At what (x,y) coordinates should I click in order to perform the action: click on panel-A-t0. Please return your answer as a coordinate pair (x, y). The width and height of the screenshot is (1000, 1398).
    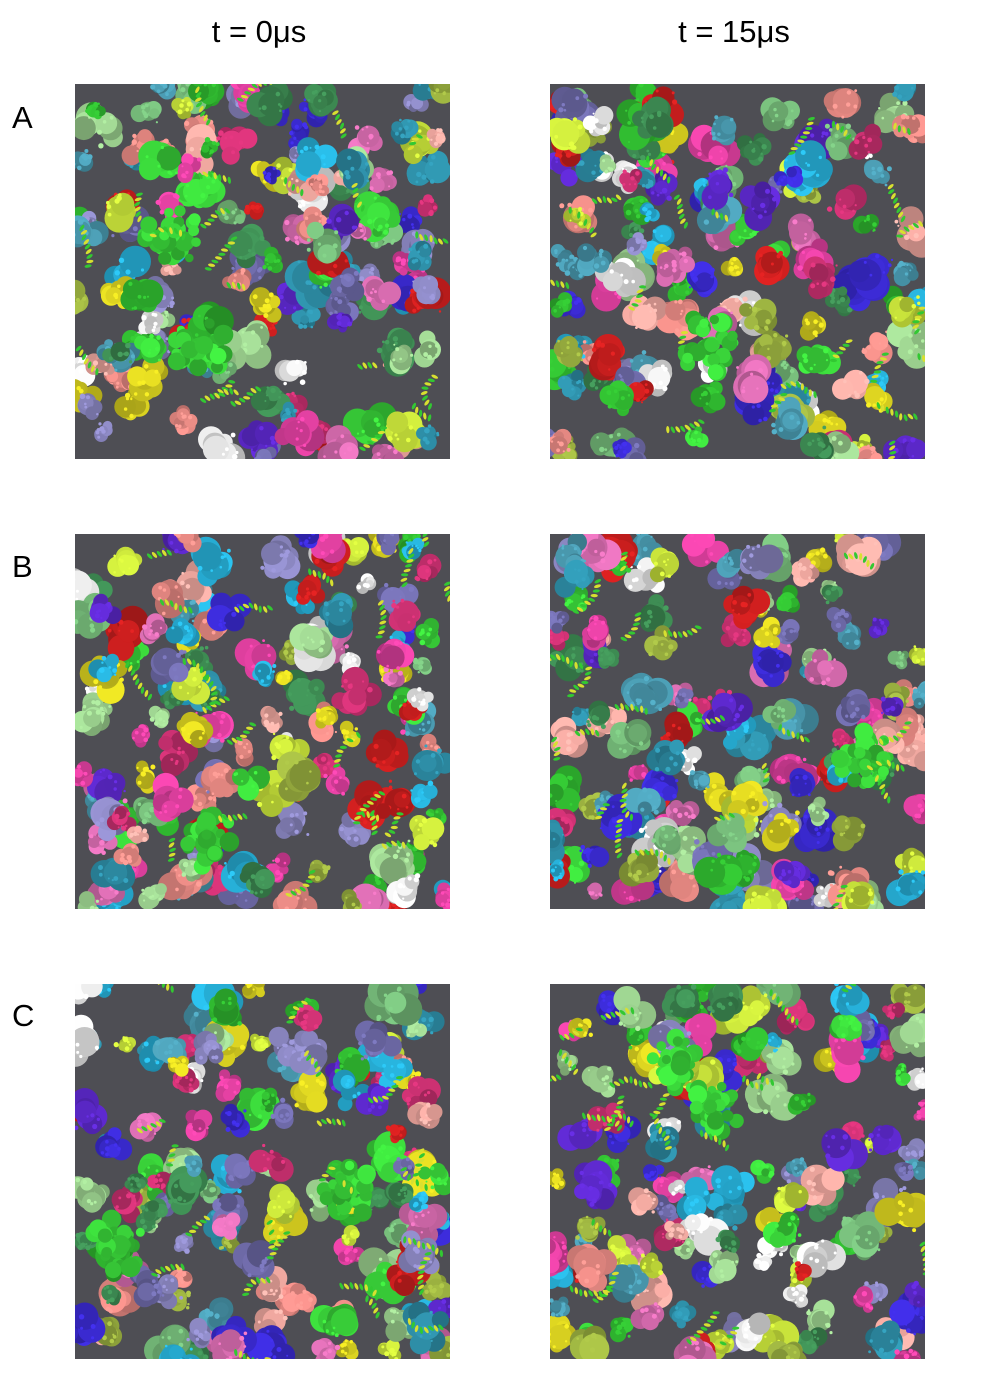
    Looking at the image, I should click on (262, 271).